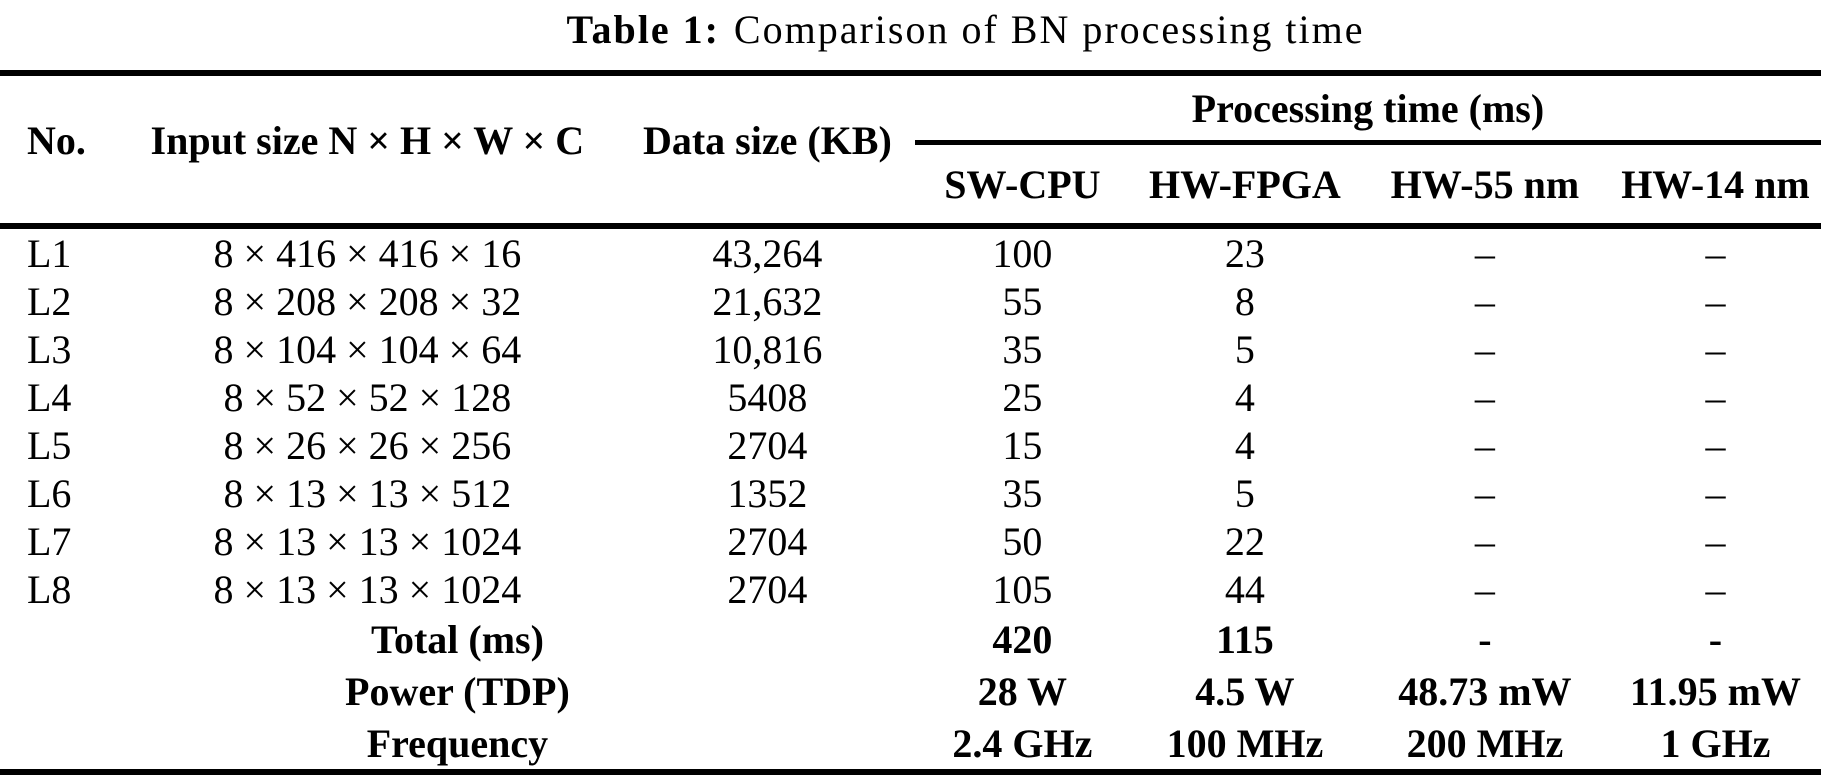  Describe the element at coordinates (1244, 253) in the screenshot. I see `cell-hw-fpga: 23` at that location.